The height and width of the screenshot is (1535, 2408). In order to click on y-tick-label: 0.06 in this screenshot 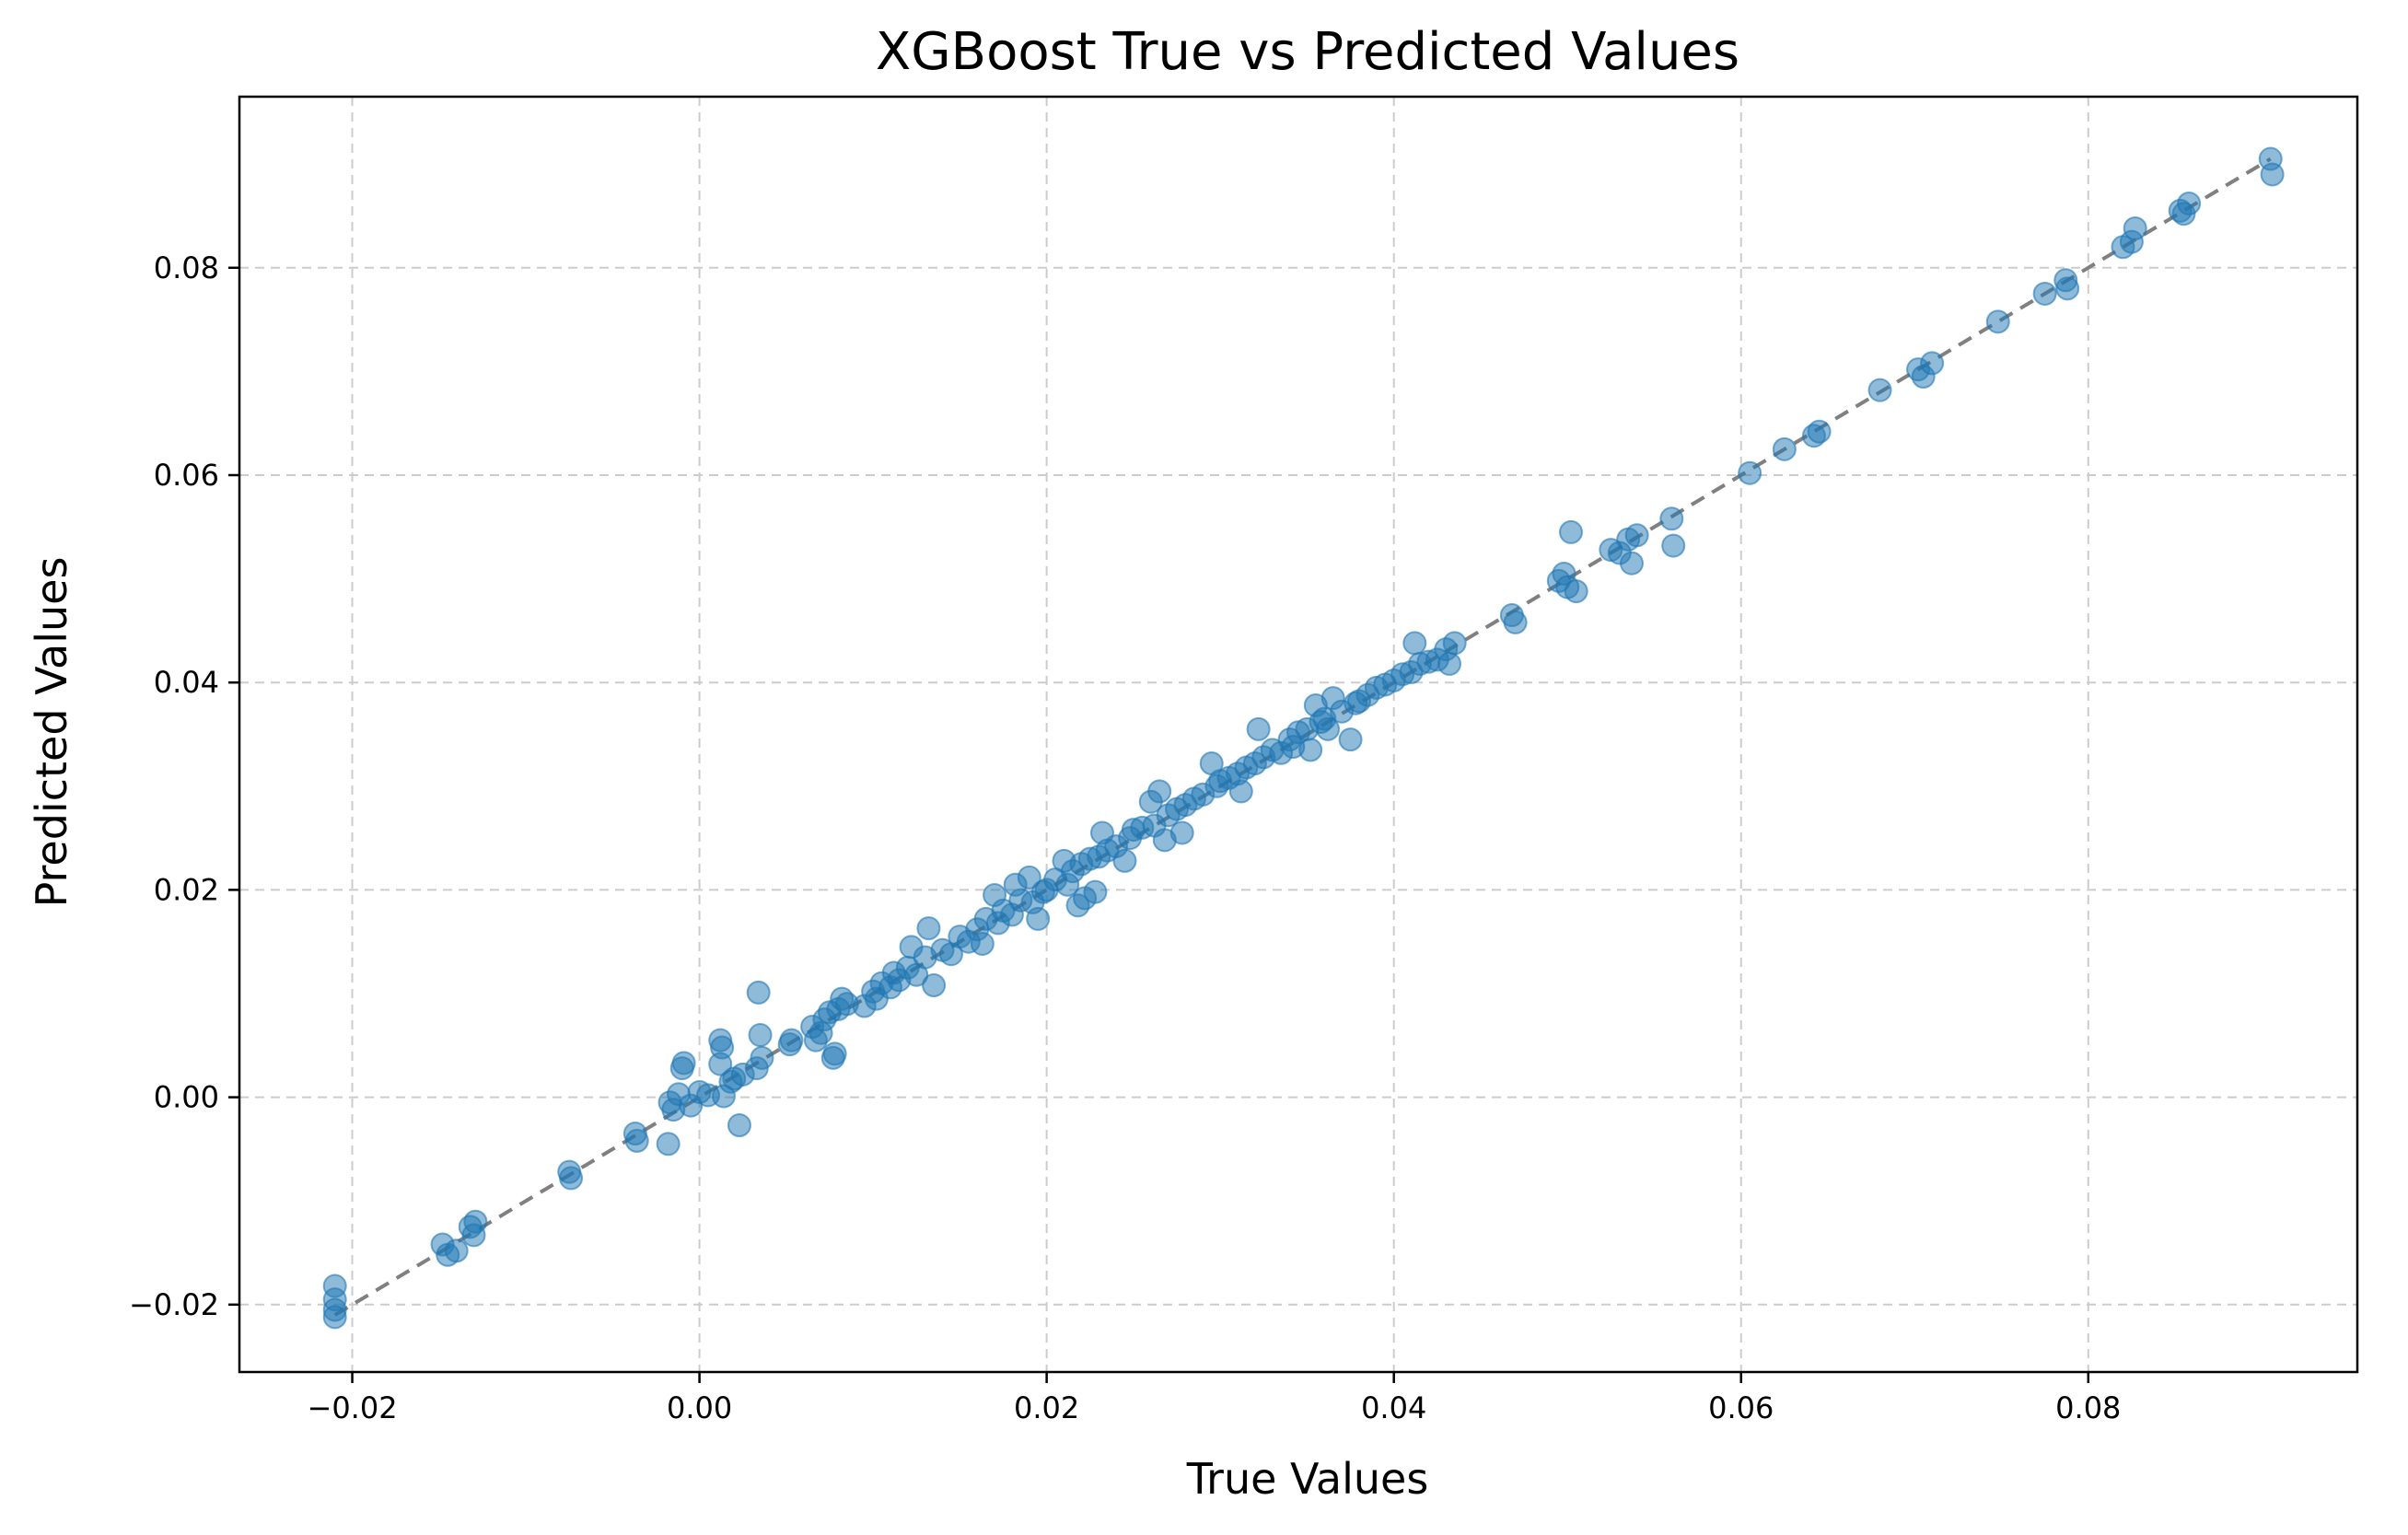, I will do `click(186, 475)`.